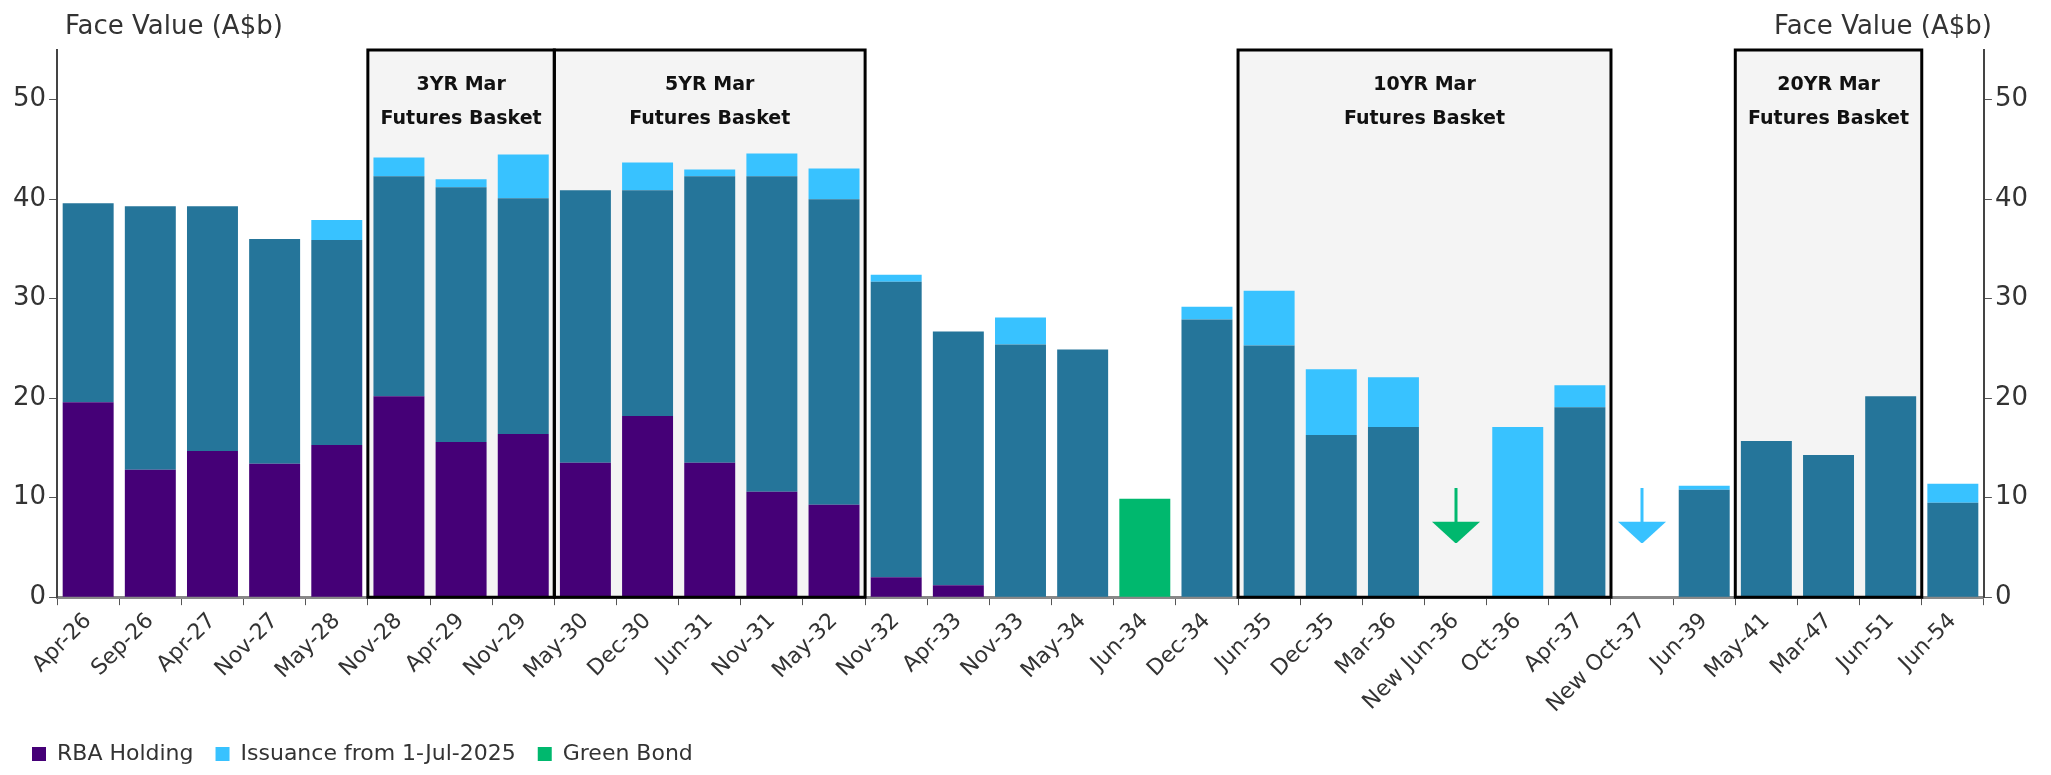  What do you see at coordinates (2011, 97) in the screenshot?
I see `y2-tick-label: 50` at bounding box center [2011, 97].